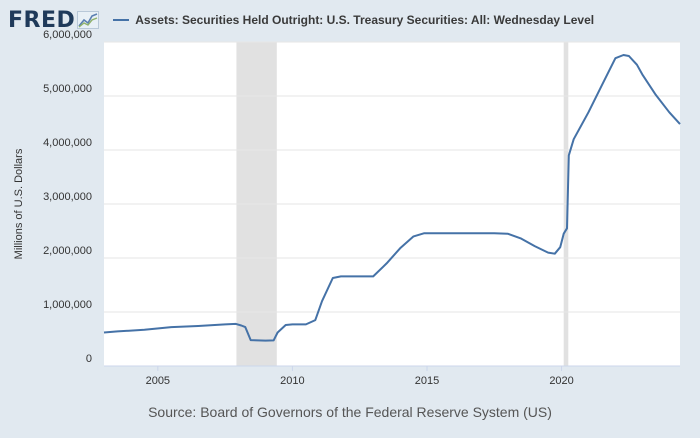 This screenshot has height=438, width=700. I want to click on x-tick-label: 2020, so click(561, 381).